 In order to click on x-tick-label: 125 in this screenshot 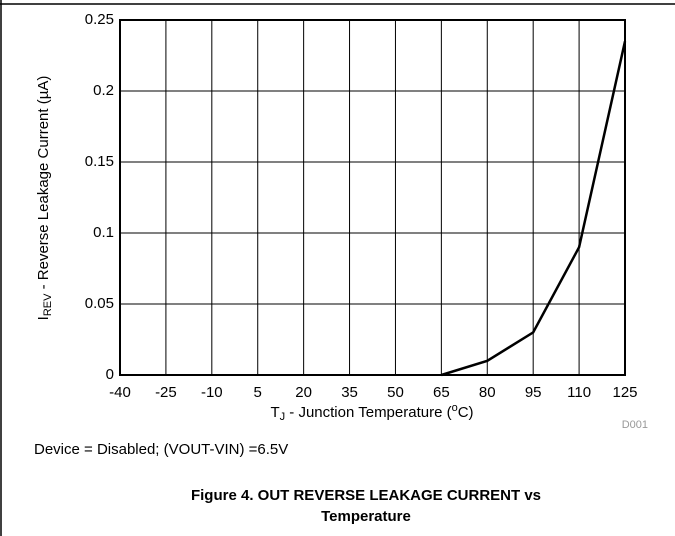, I will do `click(624, 392)`.